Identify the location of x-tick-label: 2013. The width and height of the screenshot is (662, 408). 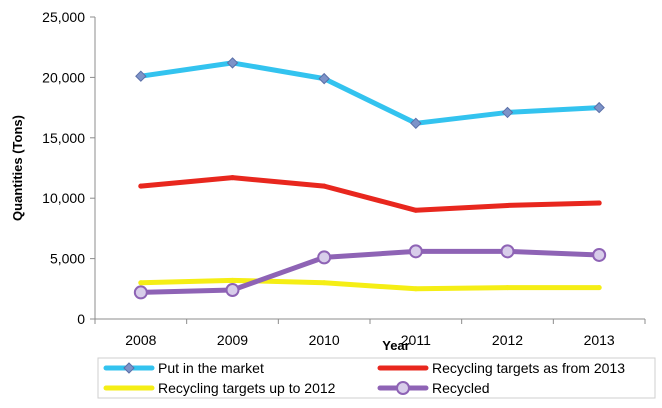
(599, 340).